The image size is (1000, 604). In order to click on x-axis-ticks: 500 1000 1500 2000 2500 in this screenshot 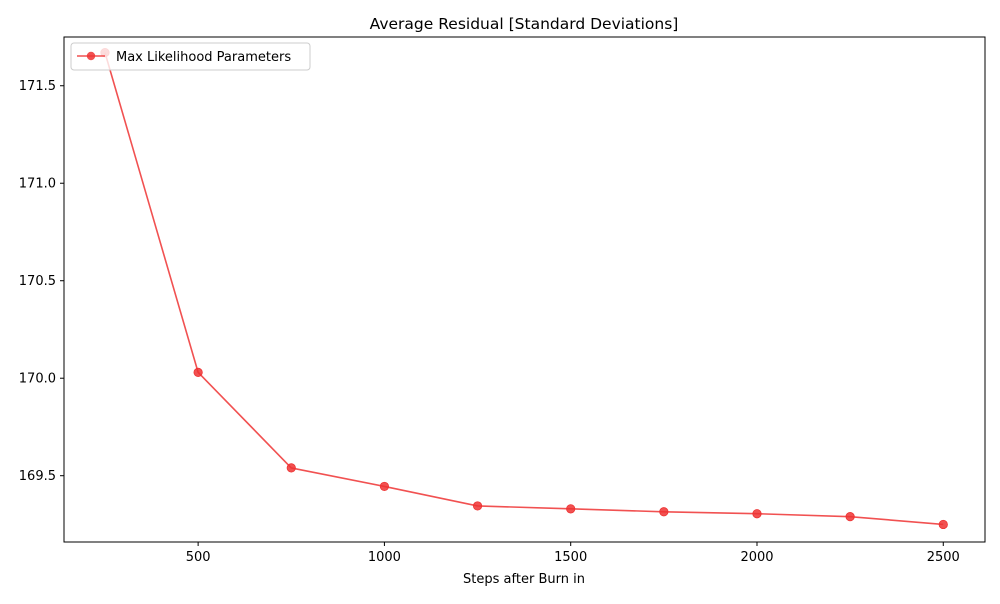, I will do `click(573, 553)`.